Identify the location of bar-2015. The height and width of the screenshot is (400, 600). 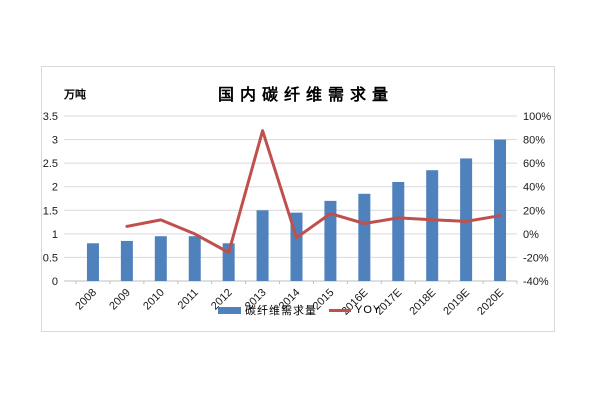
(330, 240).